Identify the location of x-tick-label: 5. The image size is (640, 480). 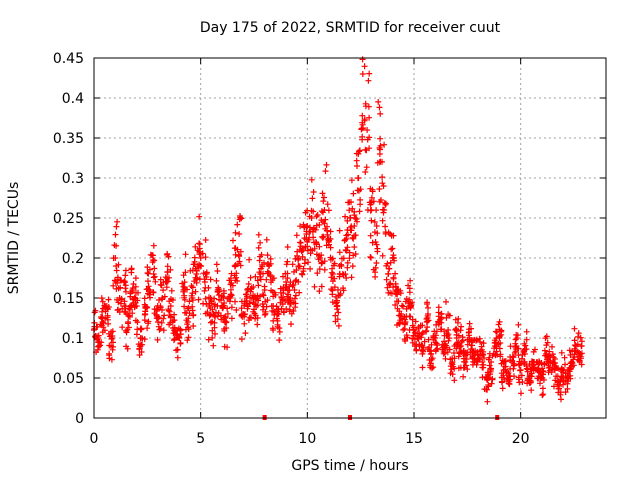
(200, 439).